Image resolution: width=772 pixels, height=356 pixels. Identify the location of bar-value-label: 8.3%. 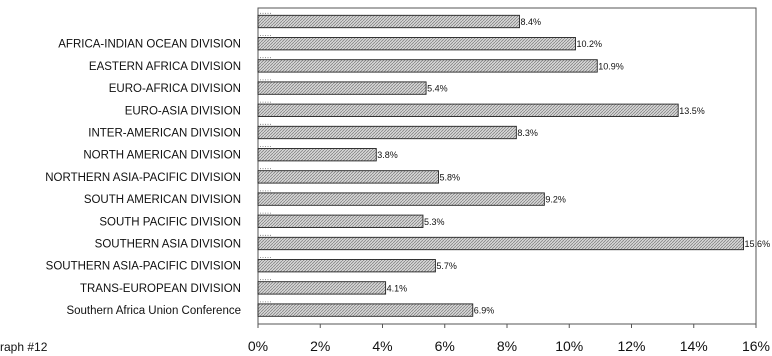
(527, 133).